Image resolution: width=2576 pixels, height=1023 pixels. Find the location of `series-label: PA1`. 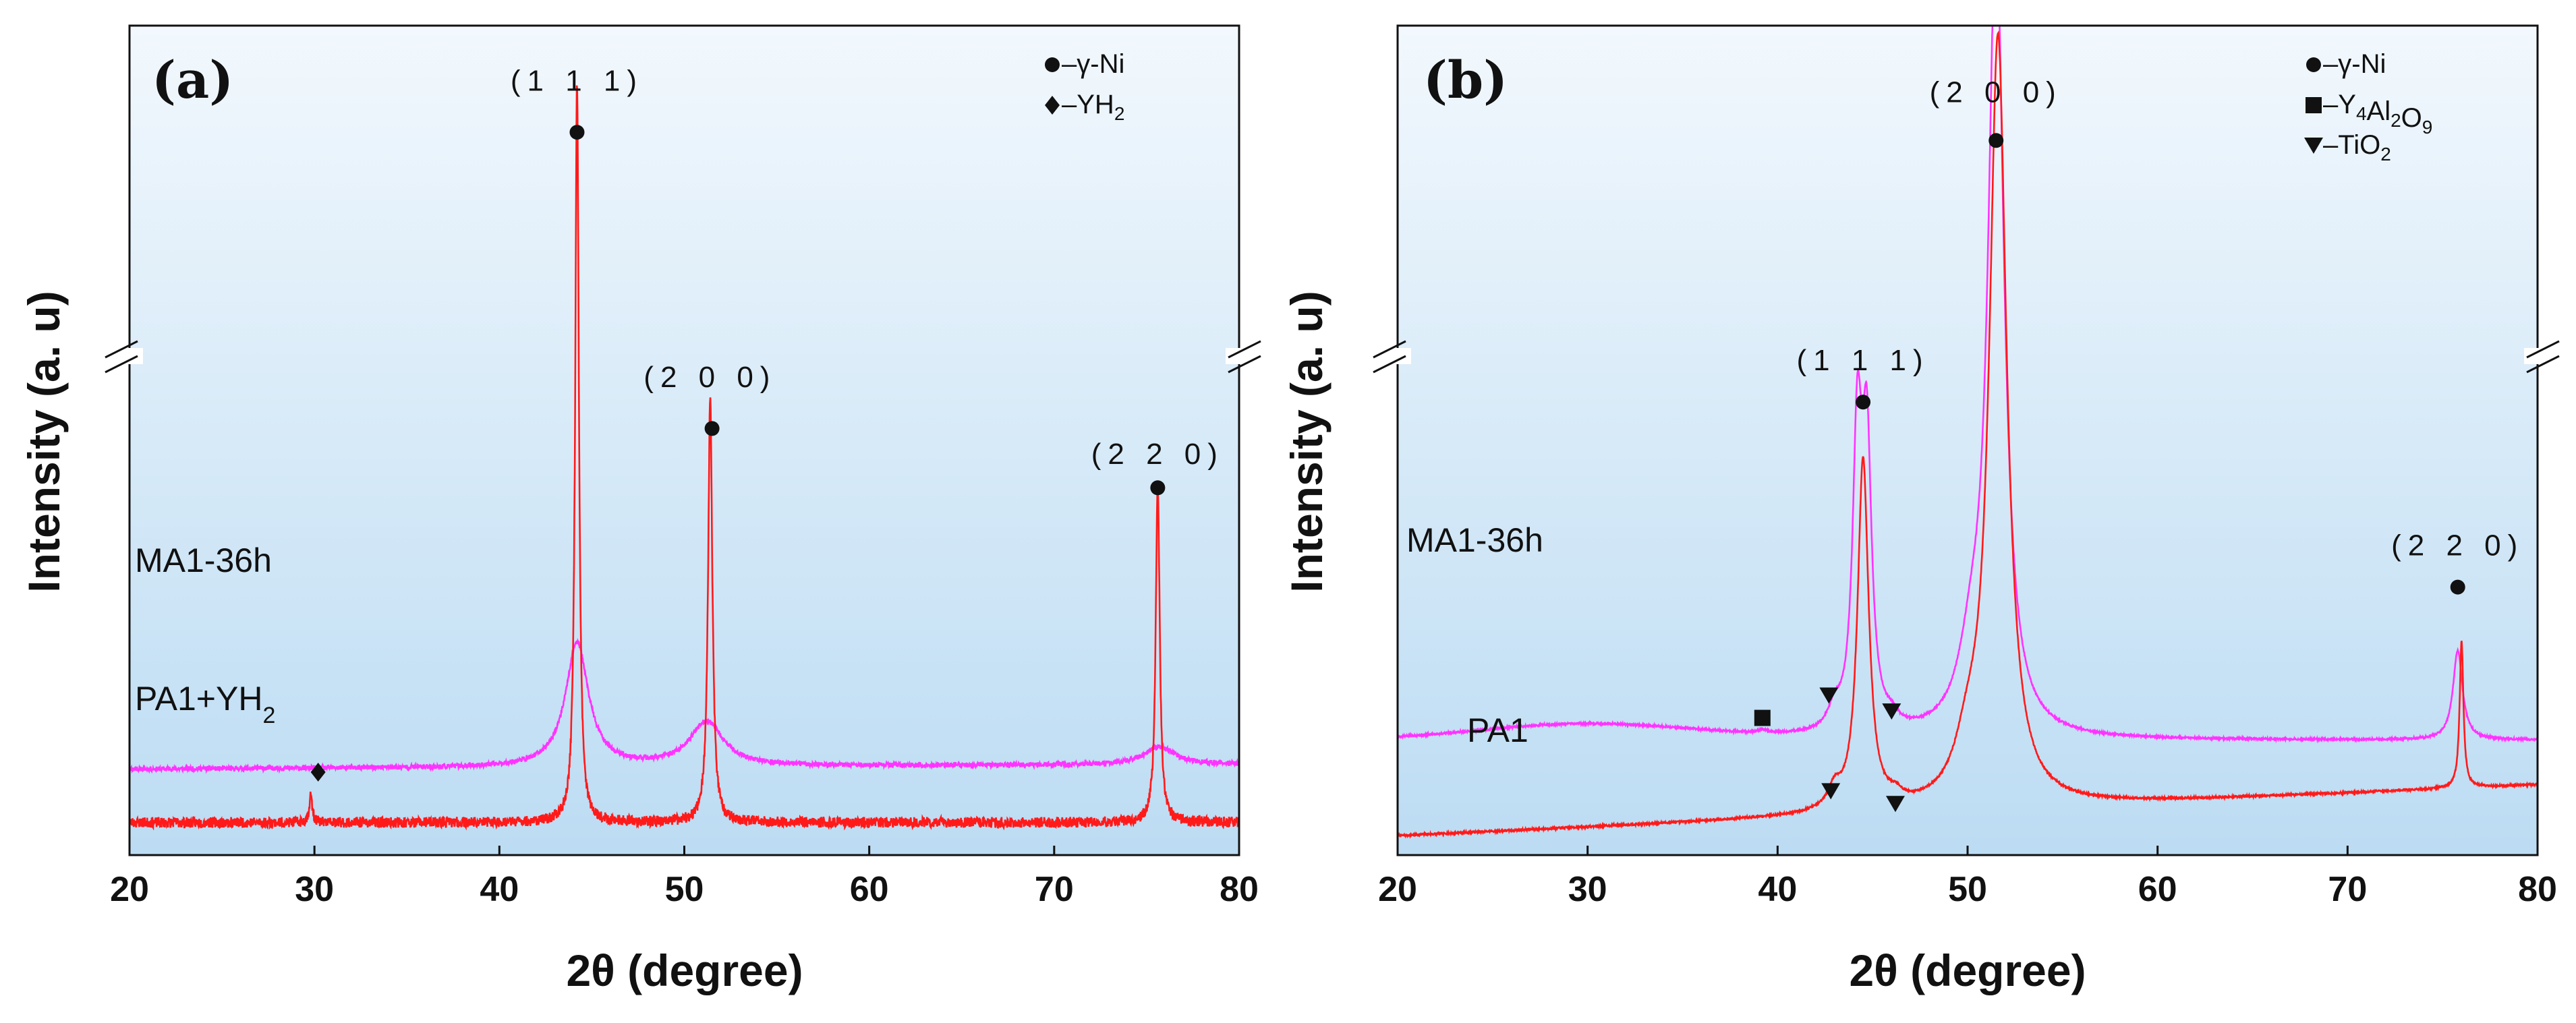

series-label: PA1 is located at coordinates (1497, 730).